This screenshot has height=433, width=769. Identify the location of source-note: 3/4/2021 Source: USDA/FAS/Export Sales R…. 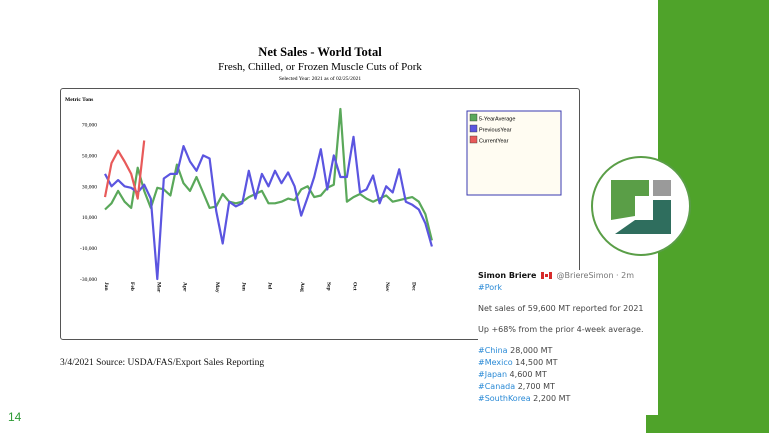
(162, 363).